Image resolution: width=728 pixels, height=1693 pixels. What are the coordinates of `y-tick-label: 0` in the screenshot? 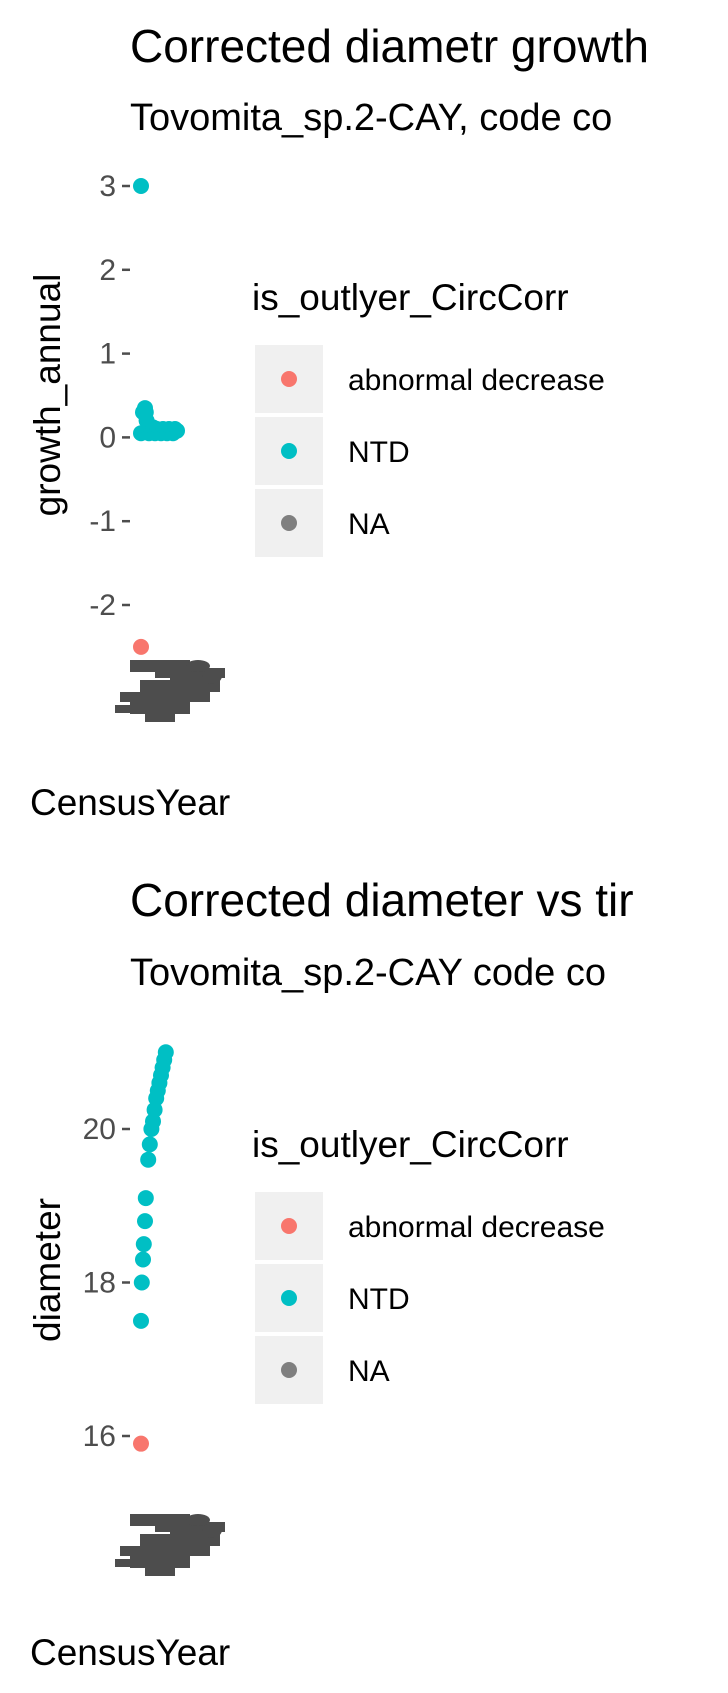 It's located at (107, 437).